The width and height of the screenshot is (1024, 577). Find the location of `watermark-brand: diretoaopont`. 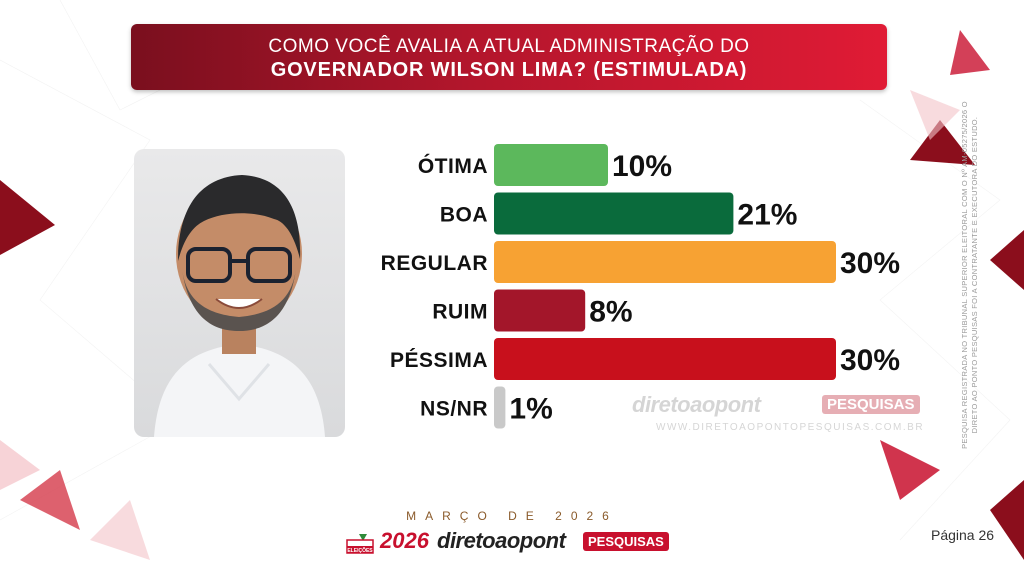

watermark-brand: diretoaopont is located at coordinates (696, 404).